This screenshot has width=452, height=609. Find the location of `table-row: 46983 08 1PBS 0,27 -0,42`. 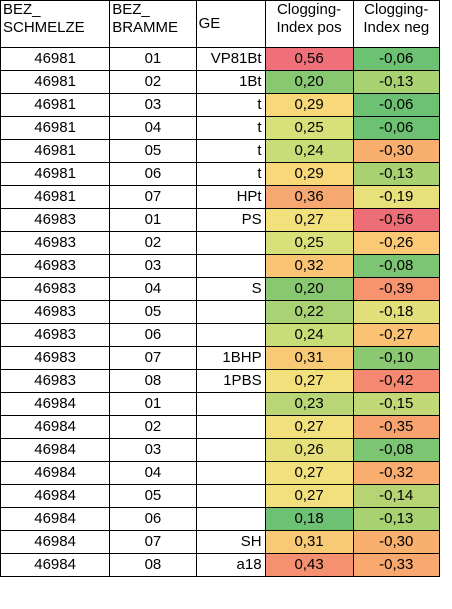

table-row: 46983 08 1PBS 0,27 -0,42 is located at coordinates (220, 381).